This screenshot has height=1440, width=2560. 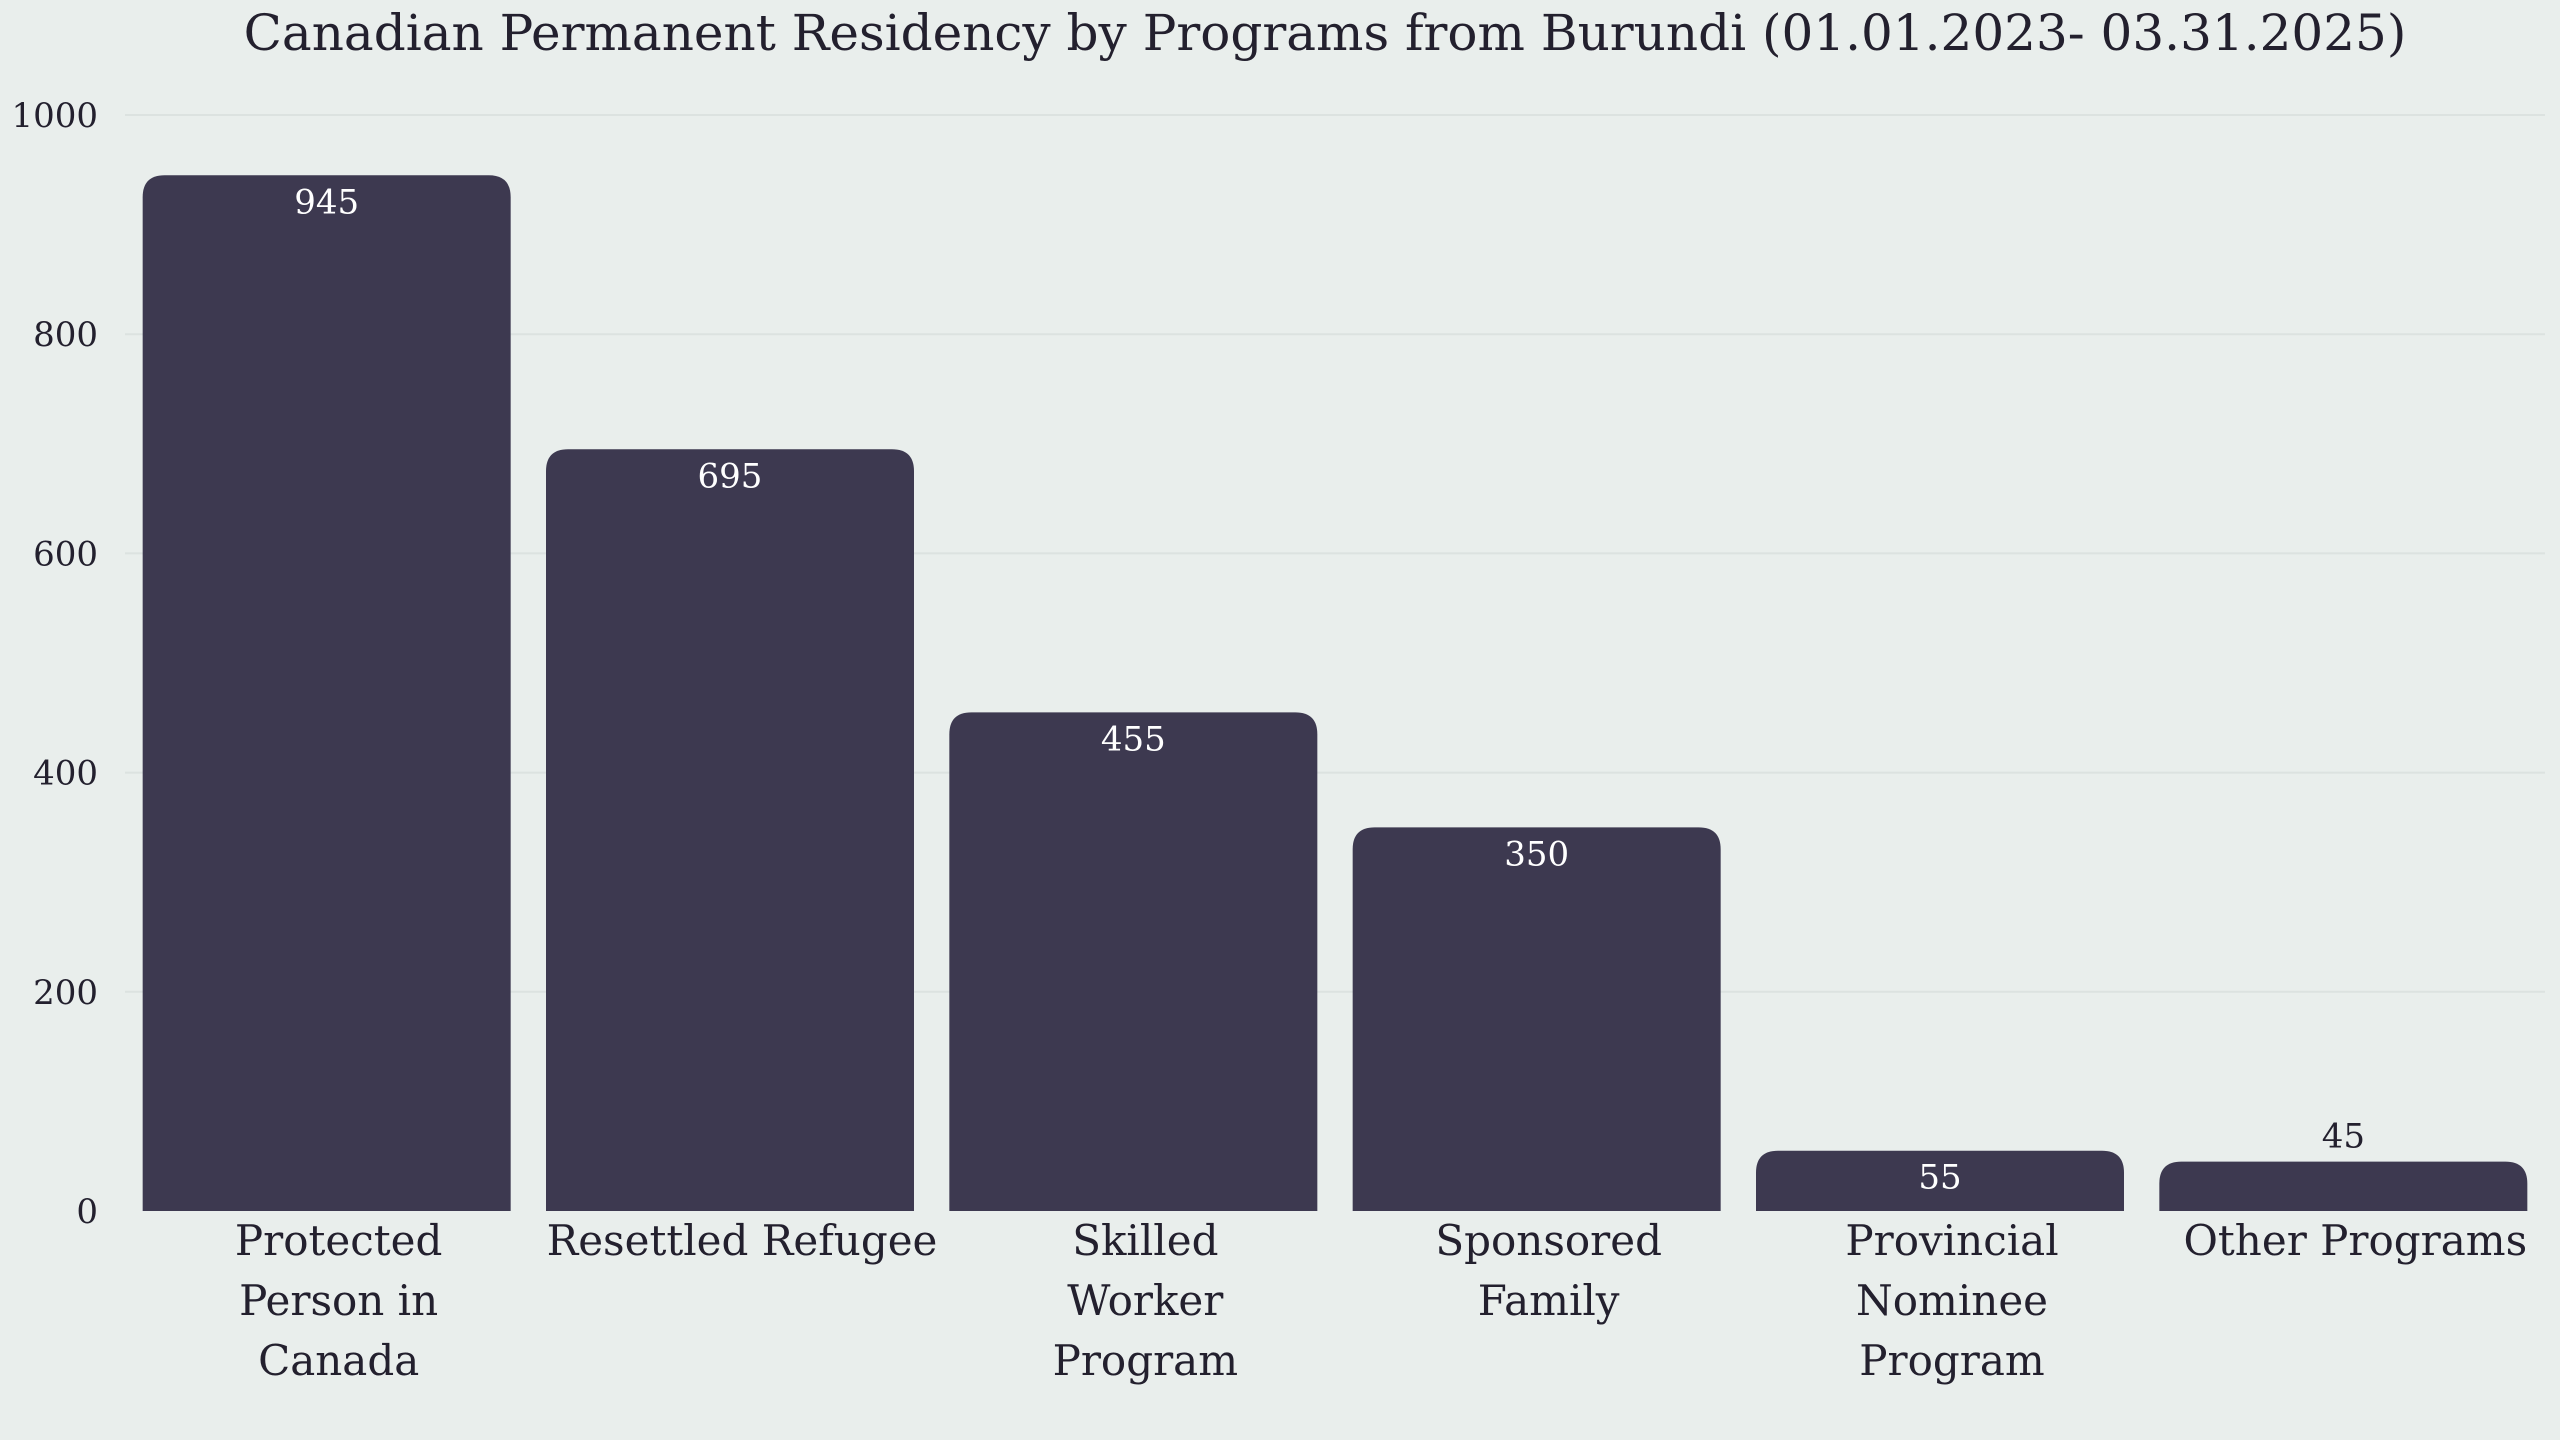 I want to click on y-tick-label: 1000, so click(x=54, y=116).